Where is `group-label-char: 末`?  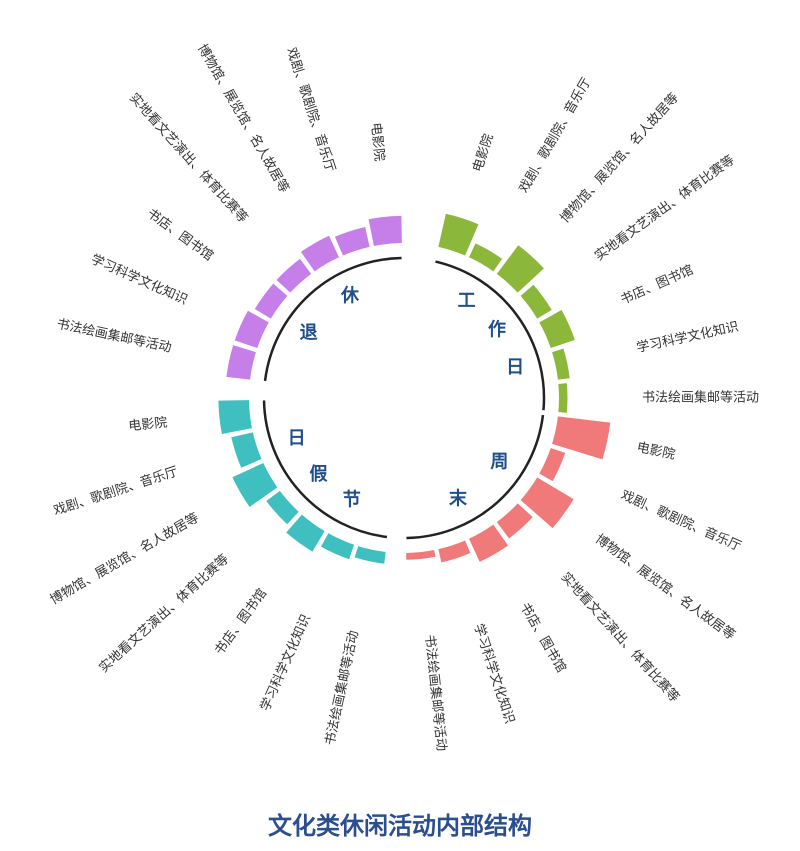 group-label-char: 末 is located at coordinates (458, 499).